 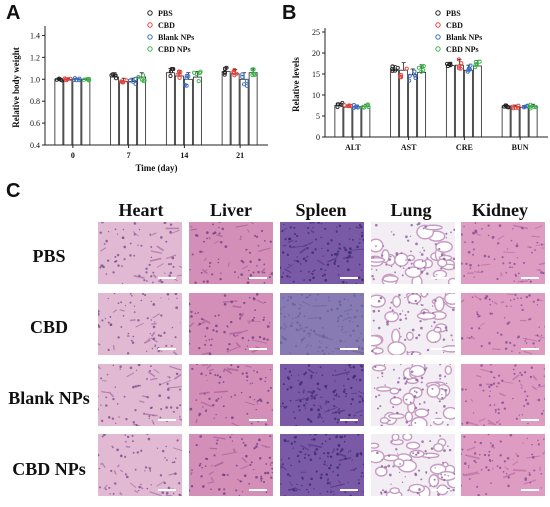 What do you see at coordinates (231, 395) in the screenshot?
I see `histology-image-liver` at bounding box center [231, 395].